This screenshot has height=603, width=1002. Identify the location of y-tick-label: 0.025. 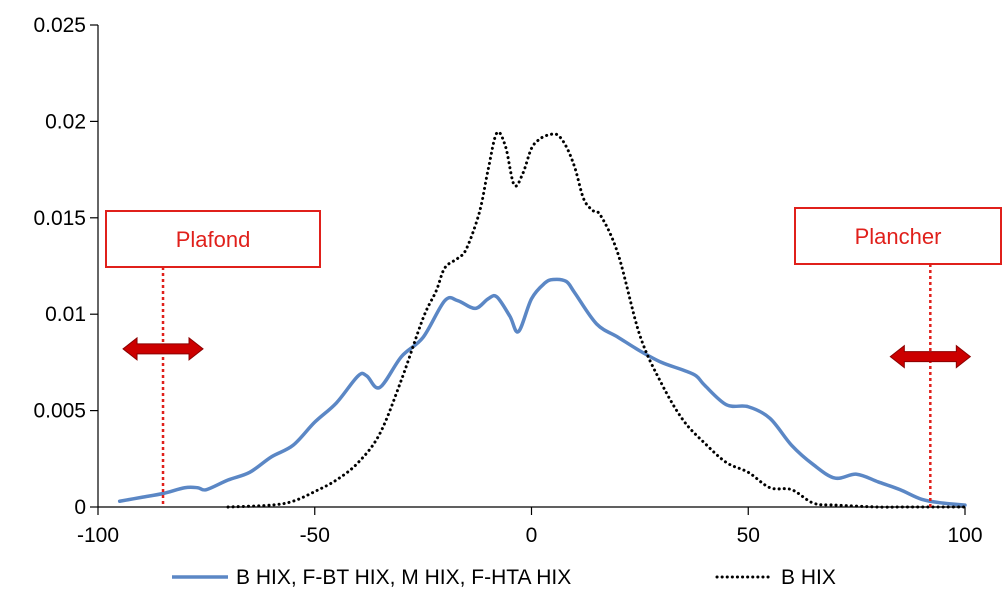
(59, 25).